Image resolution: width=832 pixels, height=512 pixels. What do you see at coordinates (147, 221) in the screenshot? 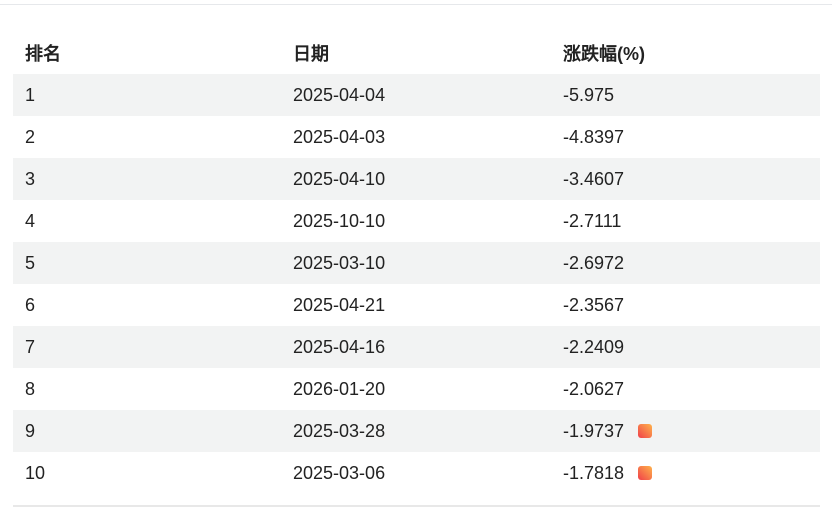
I see `cell-rank: 4` at bounding box center [147, 221].